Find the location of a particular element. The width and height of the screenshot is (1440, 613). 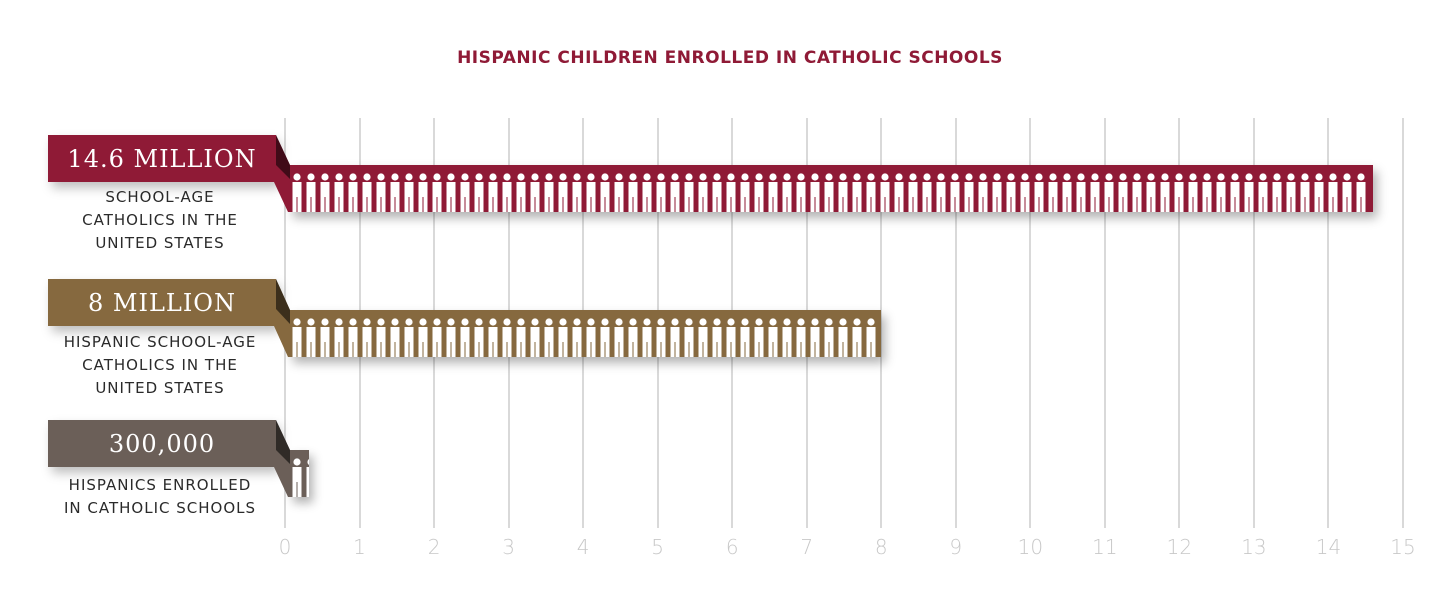

value-label-box: 300,000 is located at coordinates (162, 443).